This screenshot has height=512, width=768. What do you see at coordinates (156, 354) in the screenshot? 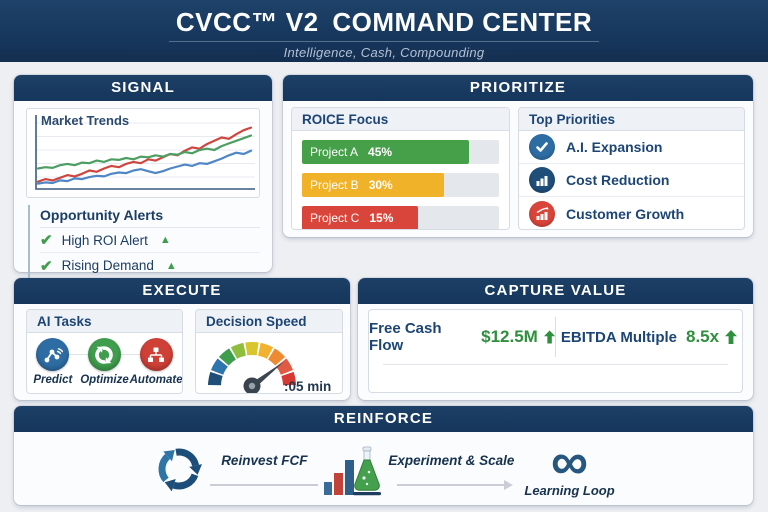
I see `org-chart-icon` at bounding box center [156, 354].